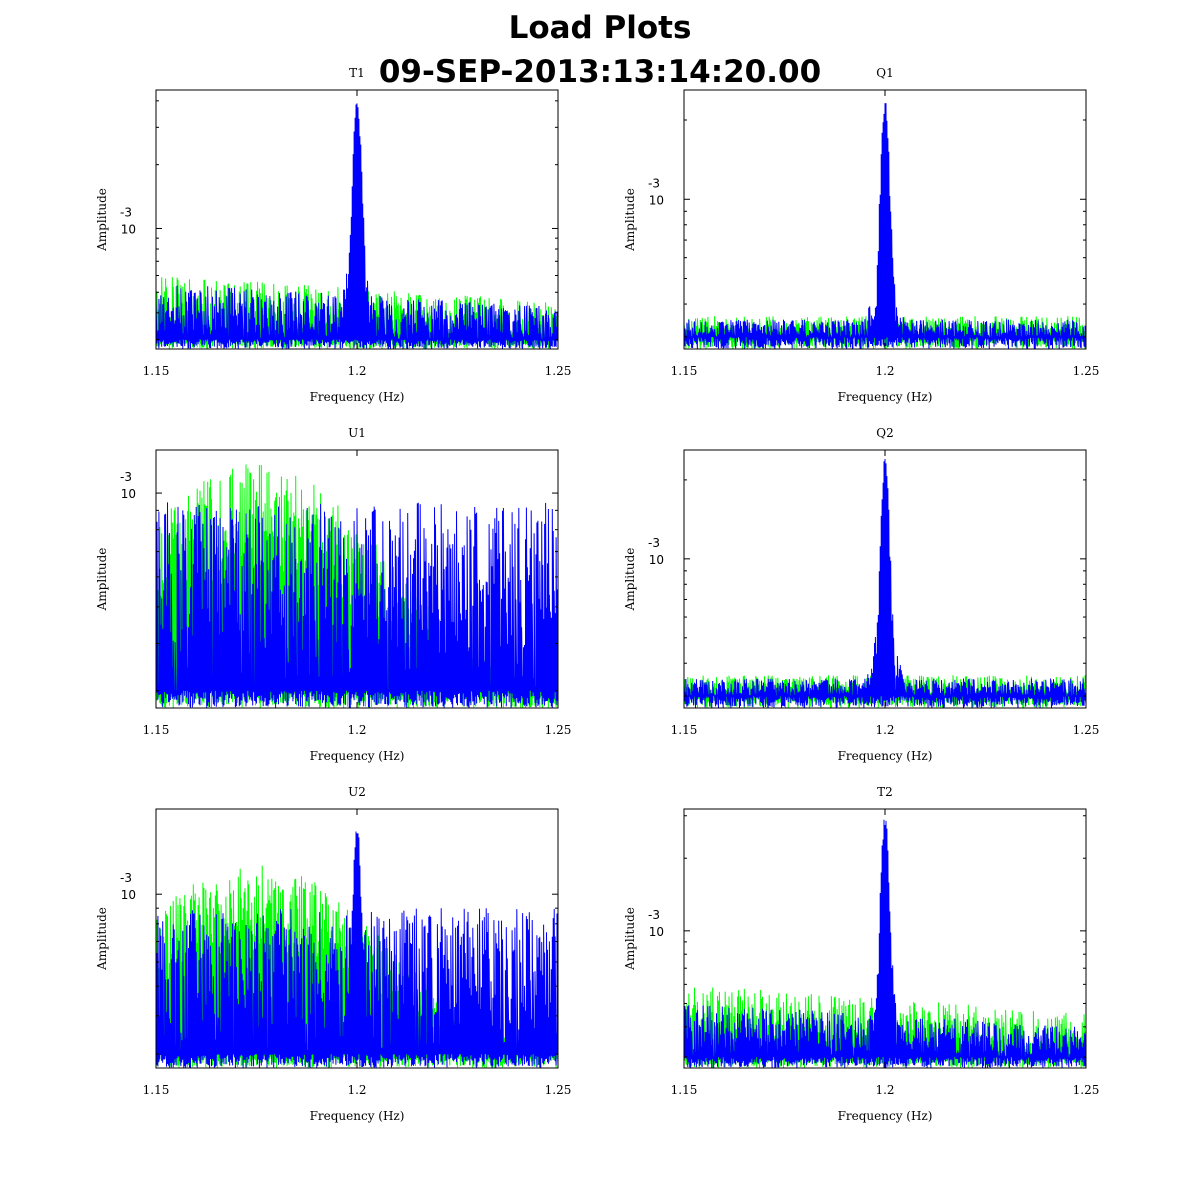 This screenshot has width=1200, height=1200. What do you see at coordinates (357, 73) in the screenshot?
I see `plot-title: T1` at bounding box center [357, 73].